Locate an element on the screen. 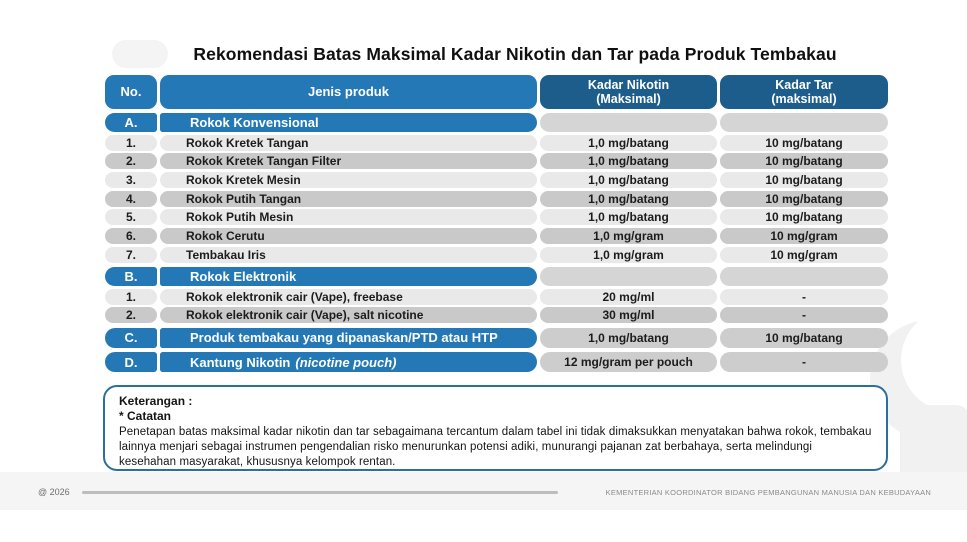  nicotine-value: 20 mg/ml is located at coordinates (628, 296).